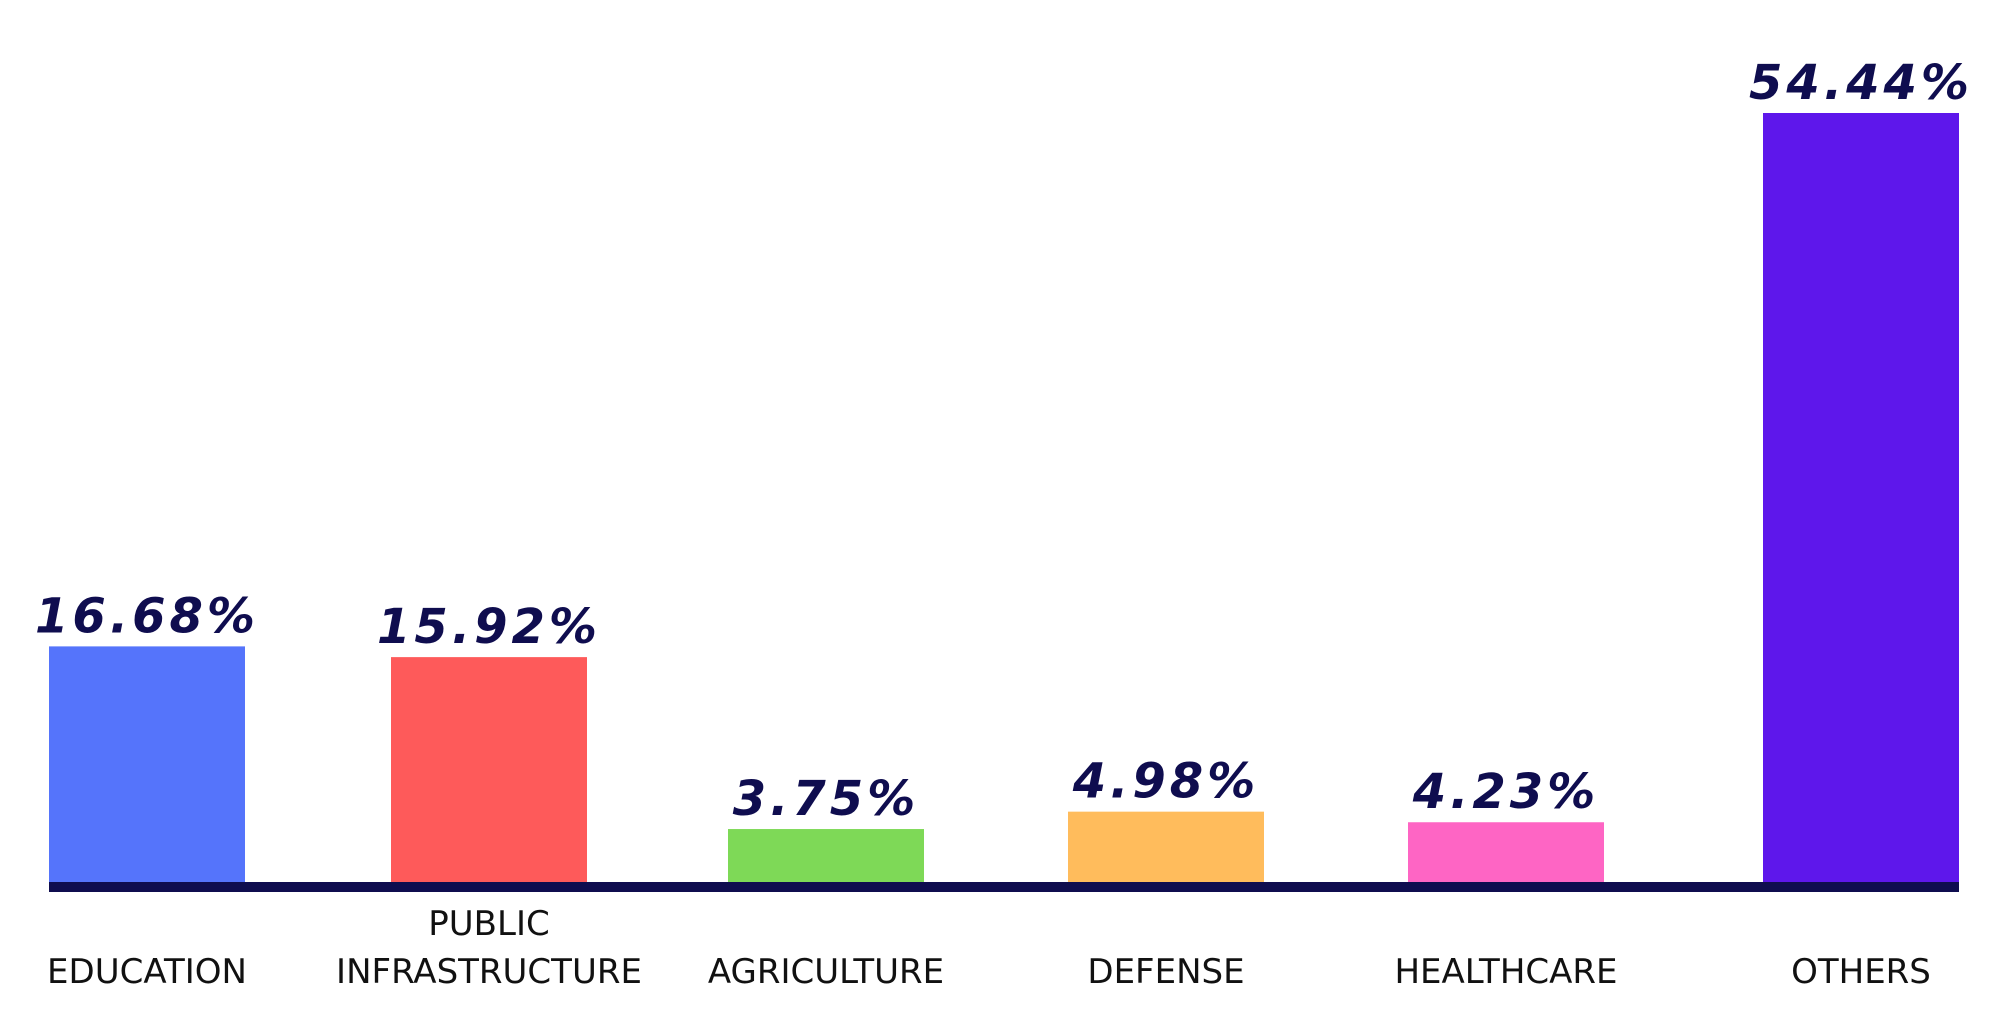 The height and width of the screenshot is (1014, 2000). Describe the element at coordinates (826, 799) in the screenshot. I see `value-label-agriculture: 3.75%` at that location.